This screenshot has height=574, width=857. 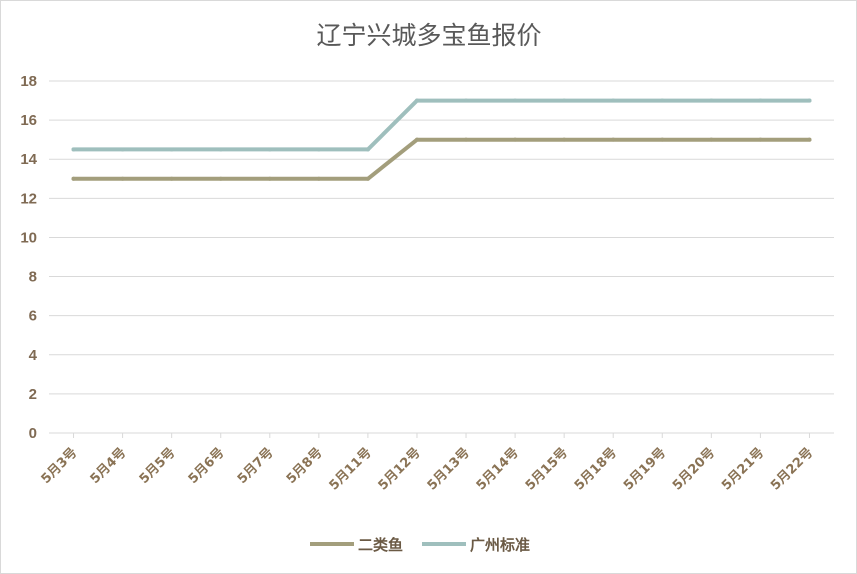 I want to click on x-tick-label: 5月21号, so click(x=743, y=469).